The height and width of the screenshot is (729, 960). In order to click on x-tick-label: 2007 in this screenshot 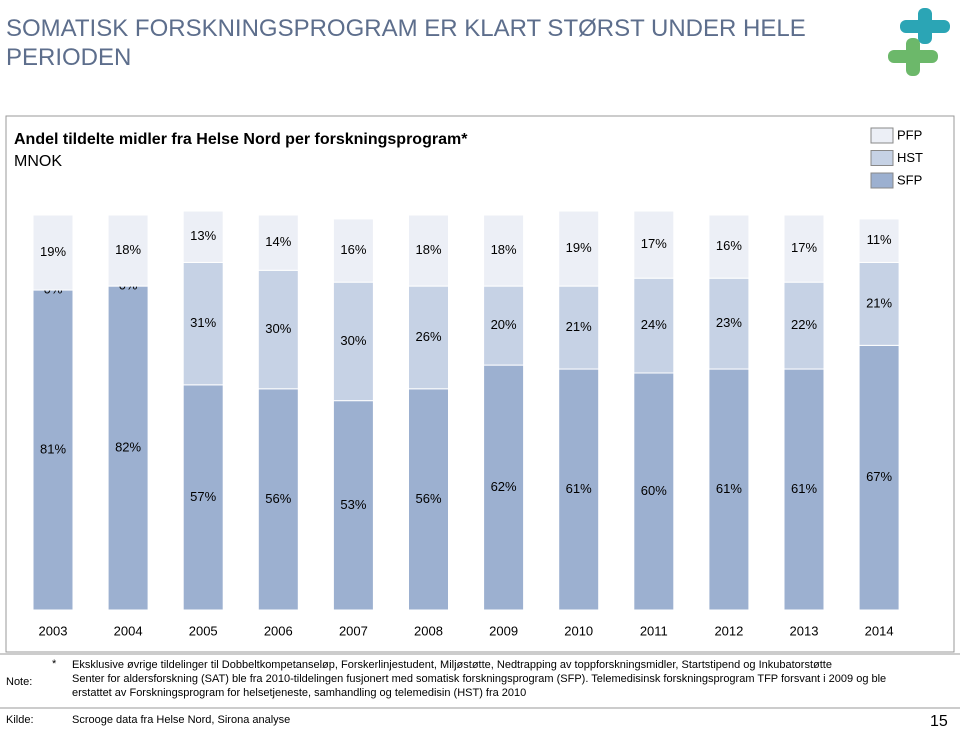, I will do `click(353, 630)`.